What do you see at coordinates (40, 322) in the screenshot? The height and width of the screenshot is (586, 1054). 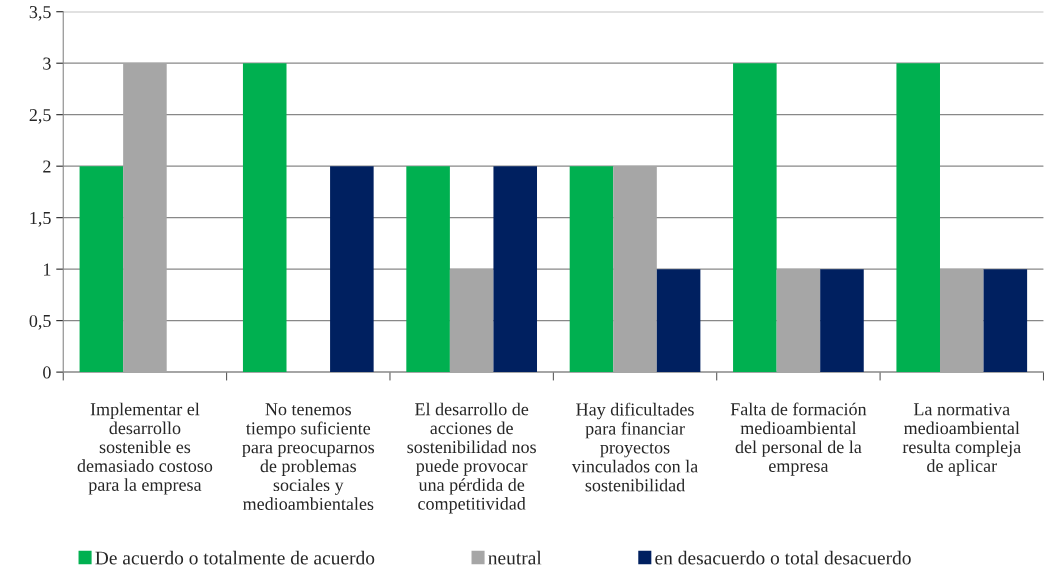 I see `y-tick-label: 0,5` at bounding box center [40, 322].